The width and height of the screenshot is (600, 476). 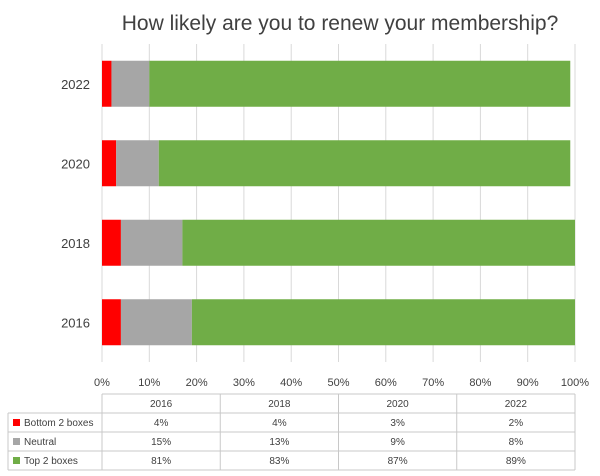 What do you see at coordinates (291, 383) in the screenshot?
I see `x-tick-label: 40%` at bounding box center [291, 383].